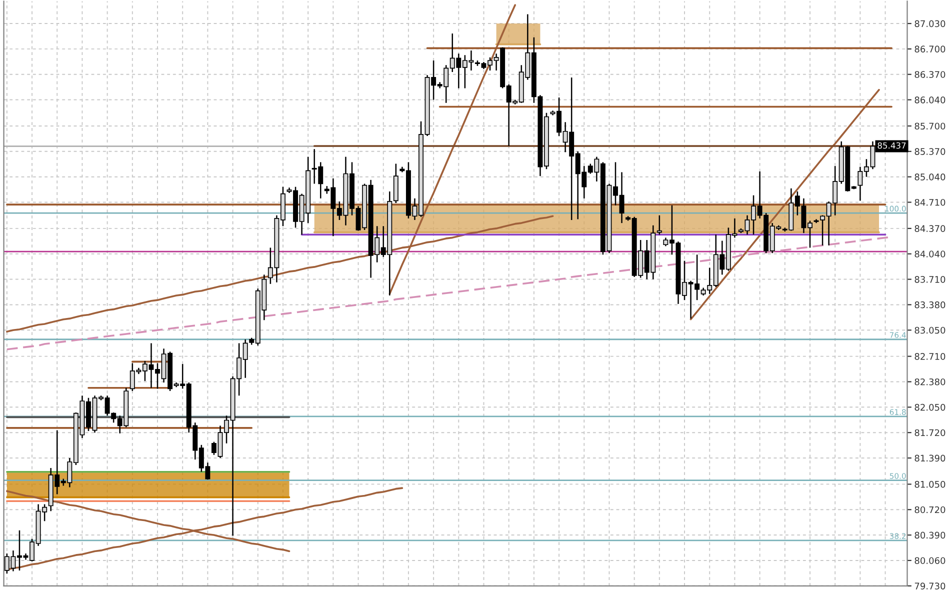 The height and width of the screenshot is (593, 948). I want to click on y-tick-label: 87.030, so click(930, 24).